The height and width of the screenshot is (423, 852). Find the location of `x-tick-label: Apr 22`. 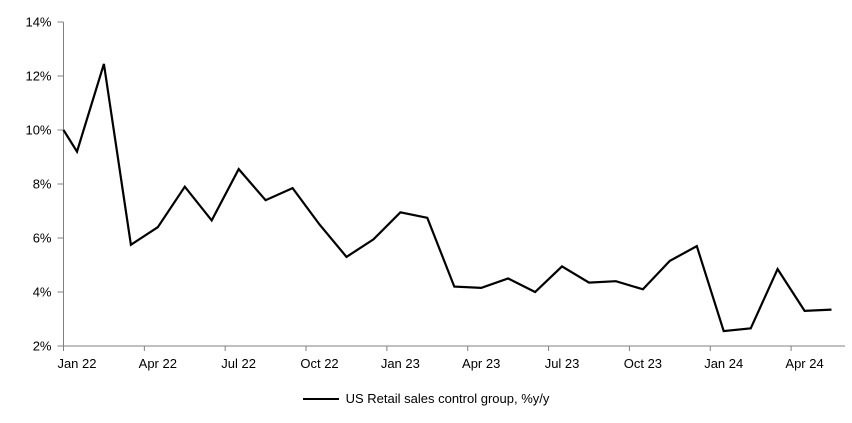

x-tick-label: Apr 22 is located at coordinates (158, 363).